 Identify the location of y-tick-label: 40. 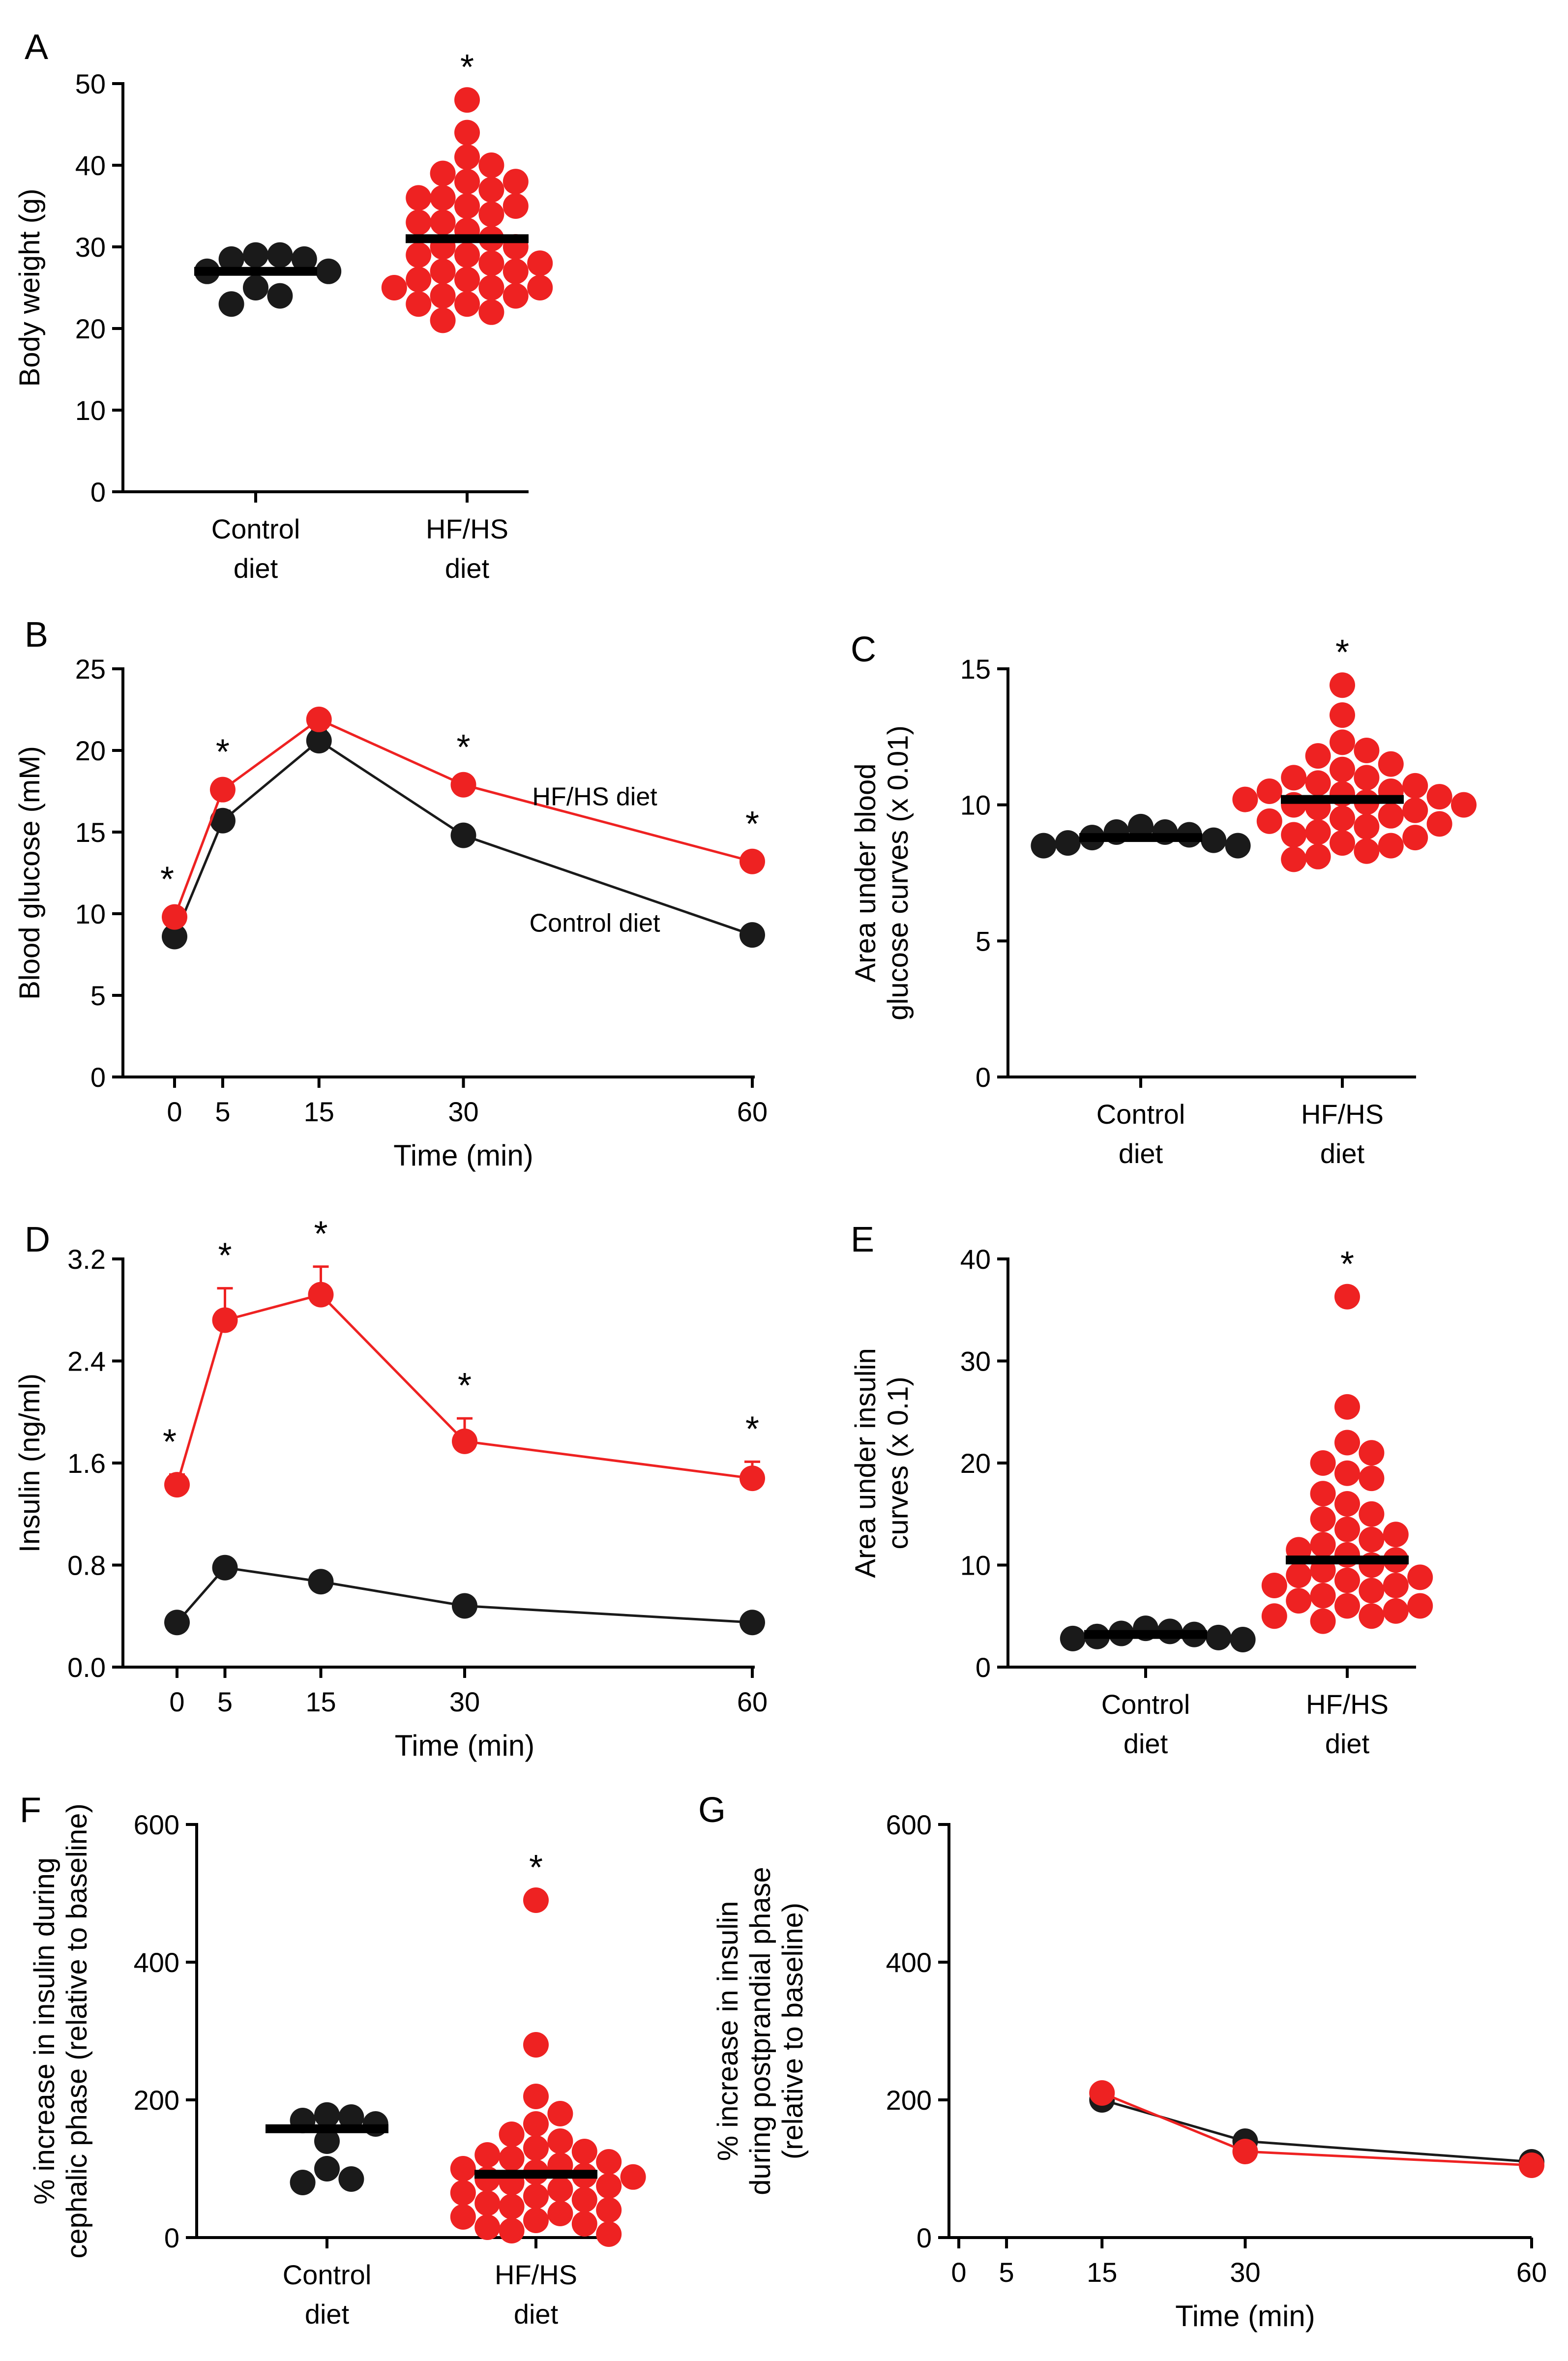
(975, 1259).